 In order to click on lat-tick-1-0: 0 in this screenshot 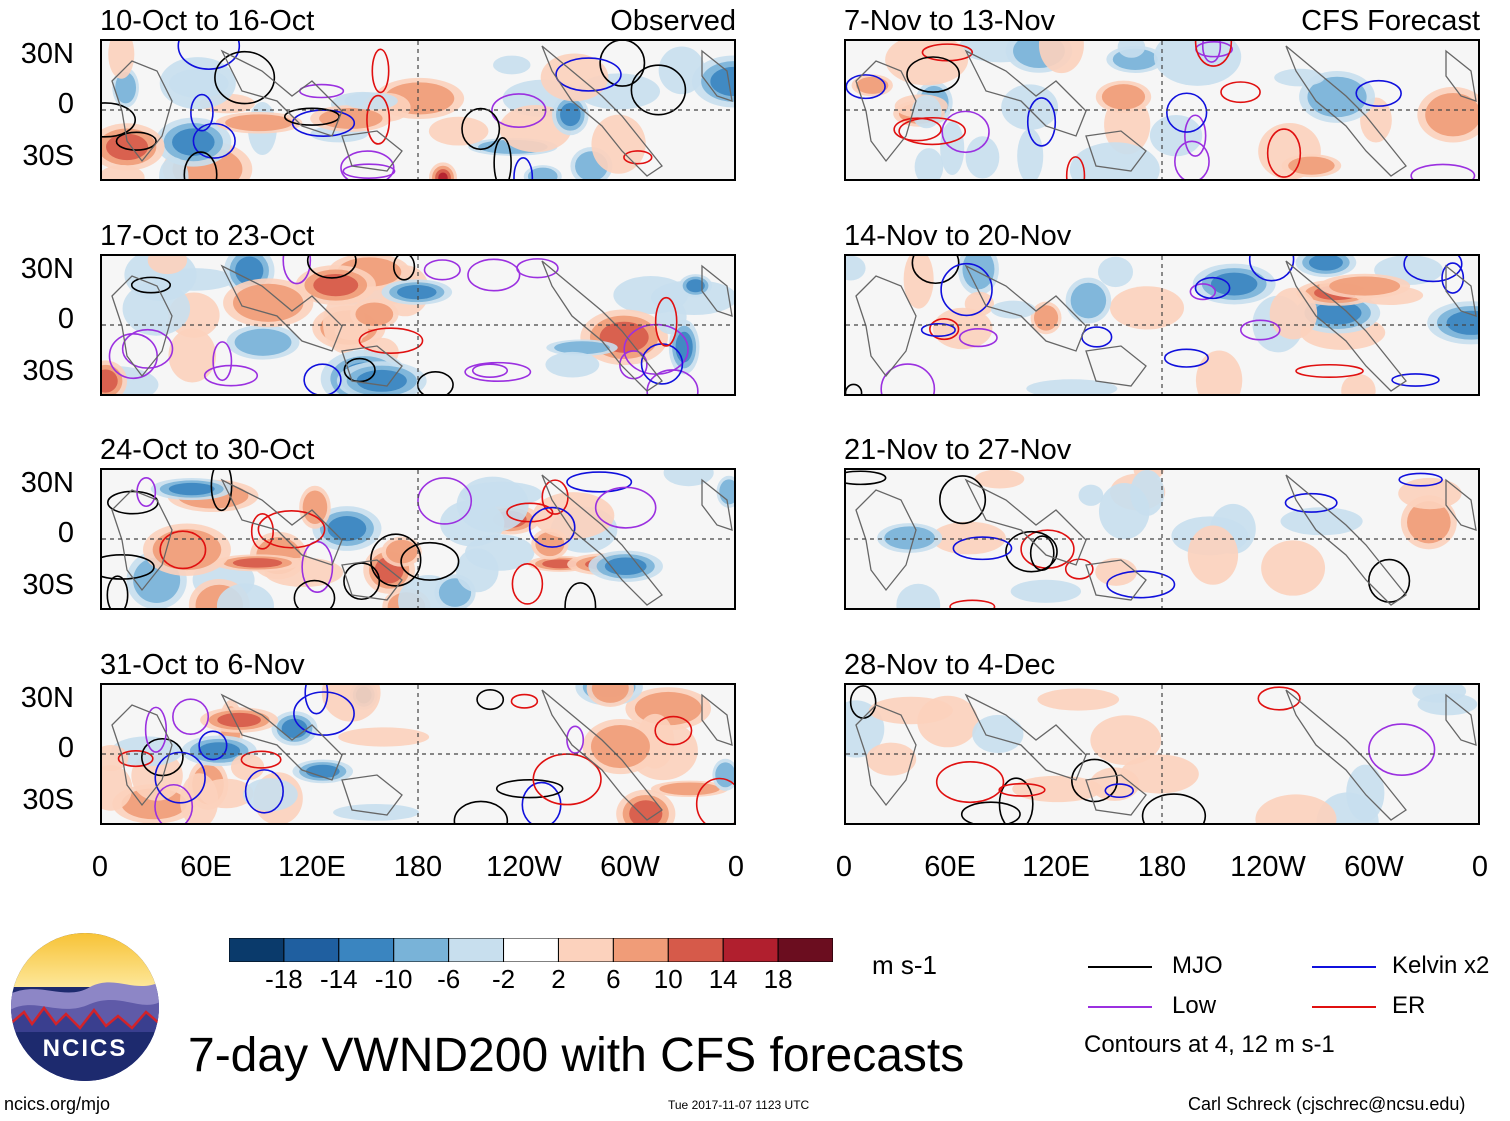, I will do `click(65, 104)`.